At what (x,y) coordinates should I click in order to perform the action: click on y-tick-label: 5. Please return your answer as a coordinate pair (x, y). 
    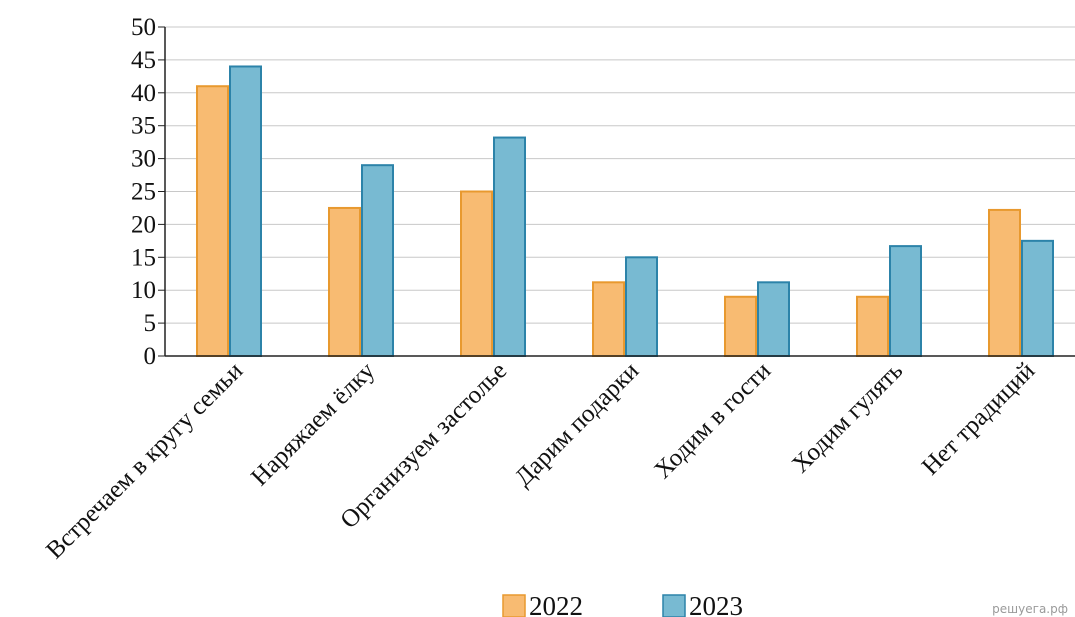
    Looking at the image, I should click on (150, 323).